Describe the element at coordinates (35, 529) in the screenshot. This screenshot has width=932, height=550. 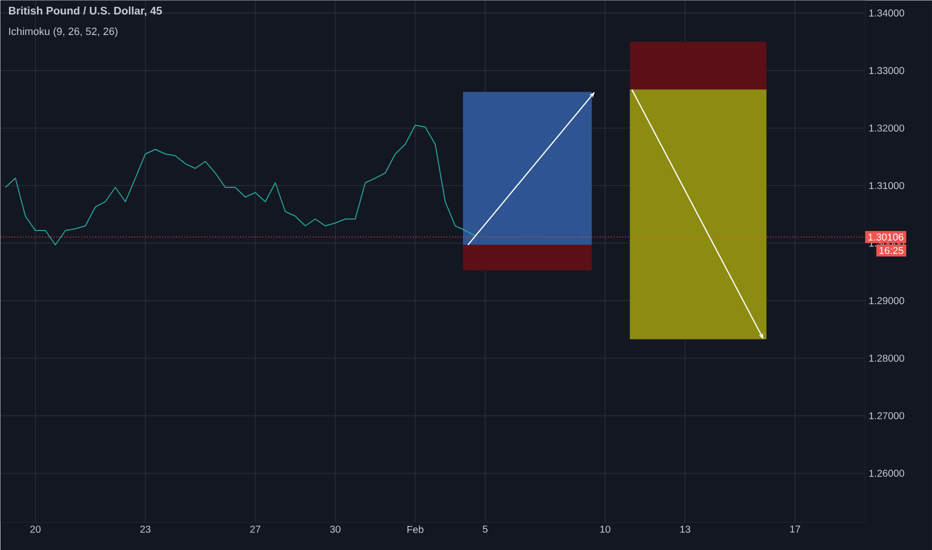
I see `x-tick-label: 20` at that location.